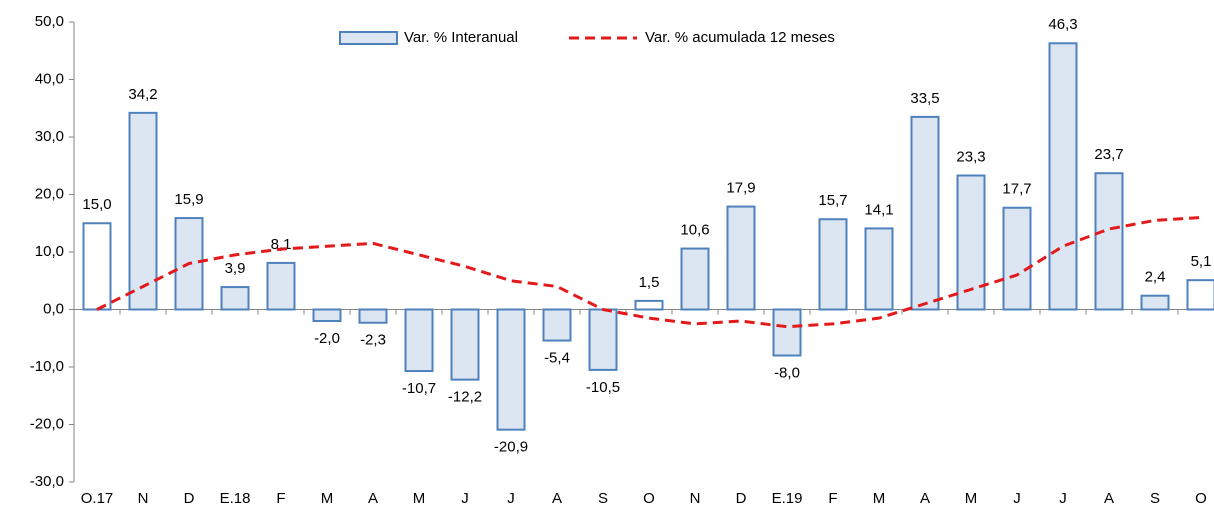 Image resolution: width=1214 pixels, height=510 pixels. Describe the element at coordinates (368, 38) in the screenshot. I see `legend-swatch` at that location.